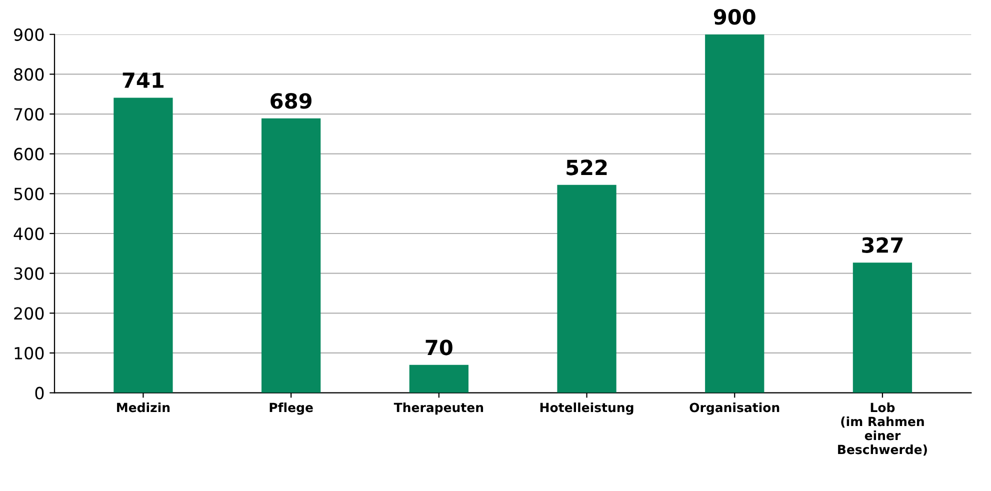  Describe the element at coordinates (291, 408) in the screenshot. I see `x-tick-label: Pflege` at that location.